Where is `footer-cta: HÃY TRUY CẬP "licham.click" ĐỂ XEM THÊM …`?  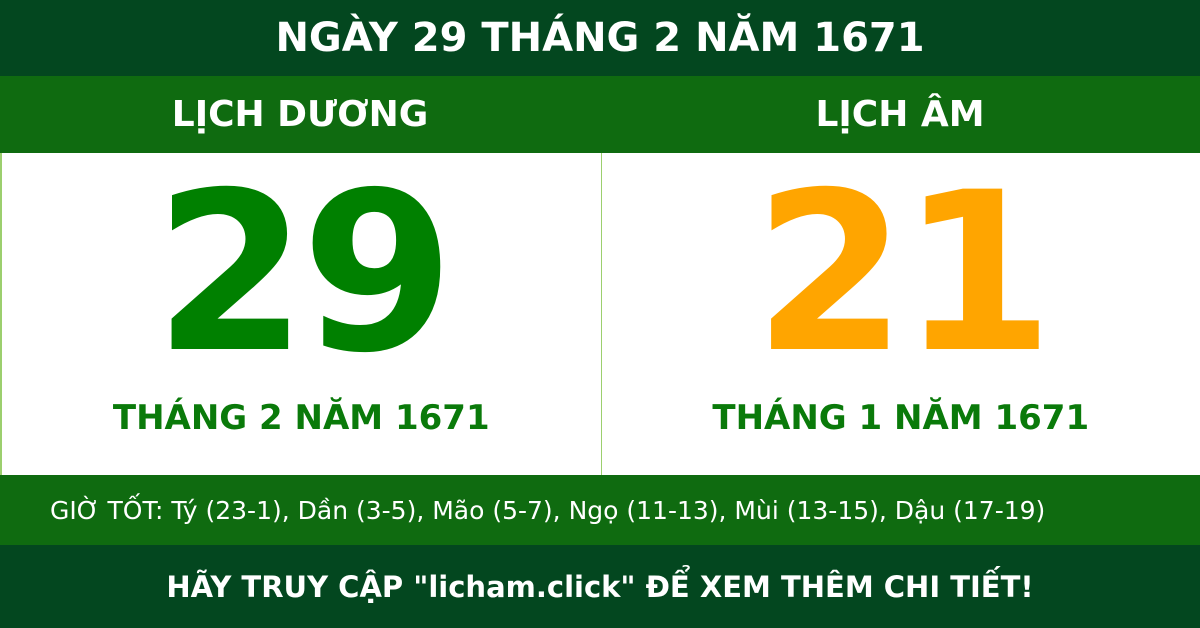
footer-cta: HÃY TRUY CẬP "licham.click" ĐỂ XEM THÊM … is located at coordinates (600, 586).